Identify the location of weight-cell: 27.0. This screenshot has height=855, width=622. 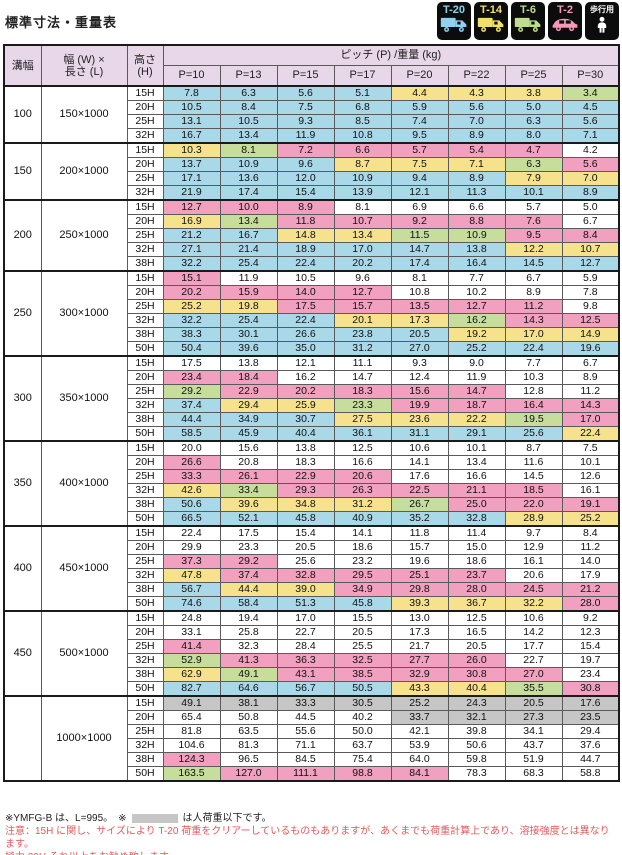
(419, 349).